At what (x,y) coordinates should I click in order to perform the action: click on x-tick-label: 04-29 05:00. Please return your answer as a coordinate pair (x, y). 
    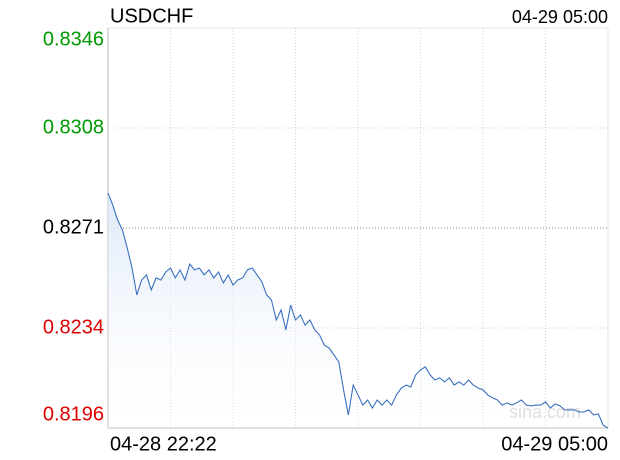
    Looking at the image, I should click on (554, 444).